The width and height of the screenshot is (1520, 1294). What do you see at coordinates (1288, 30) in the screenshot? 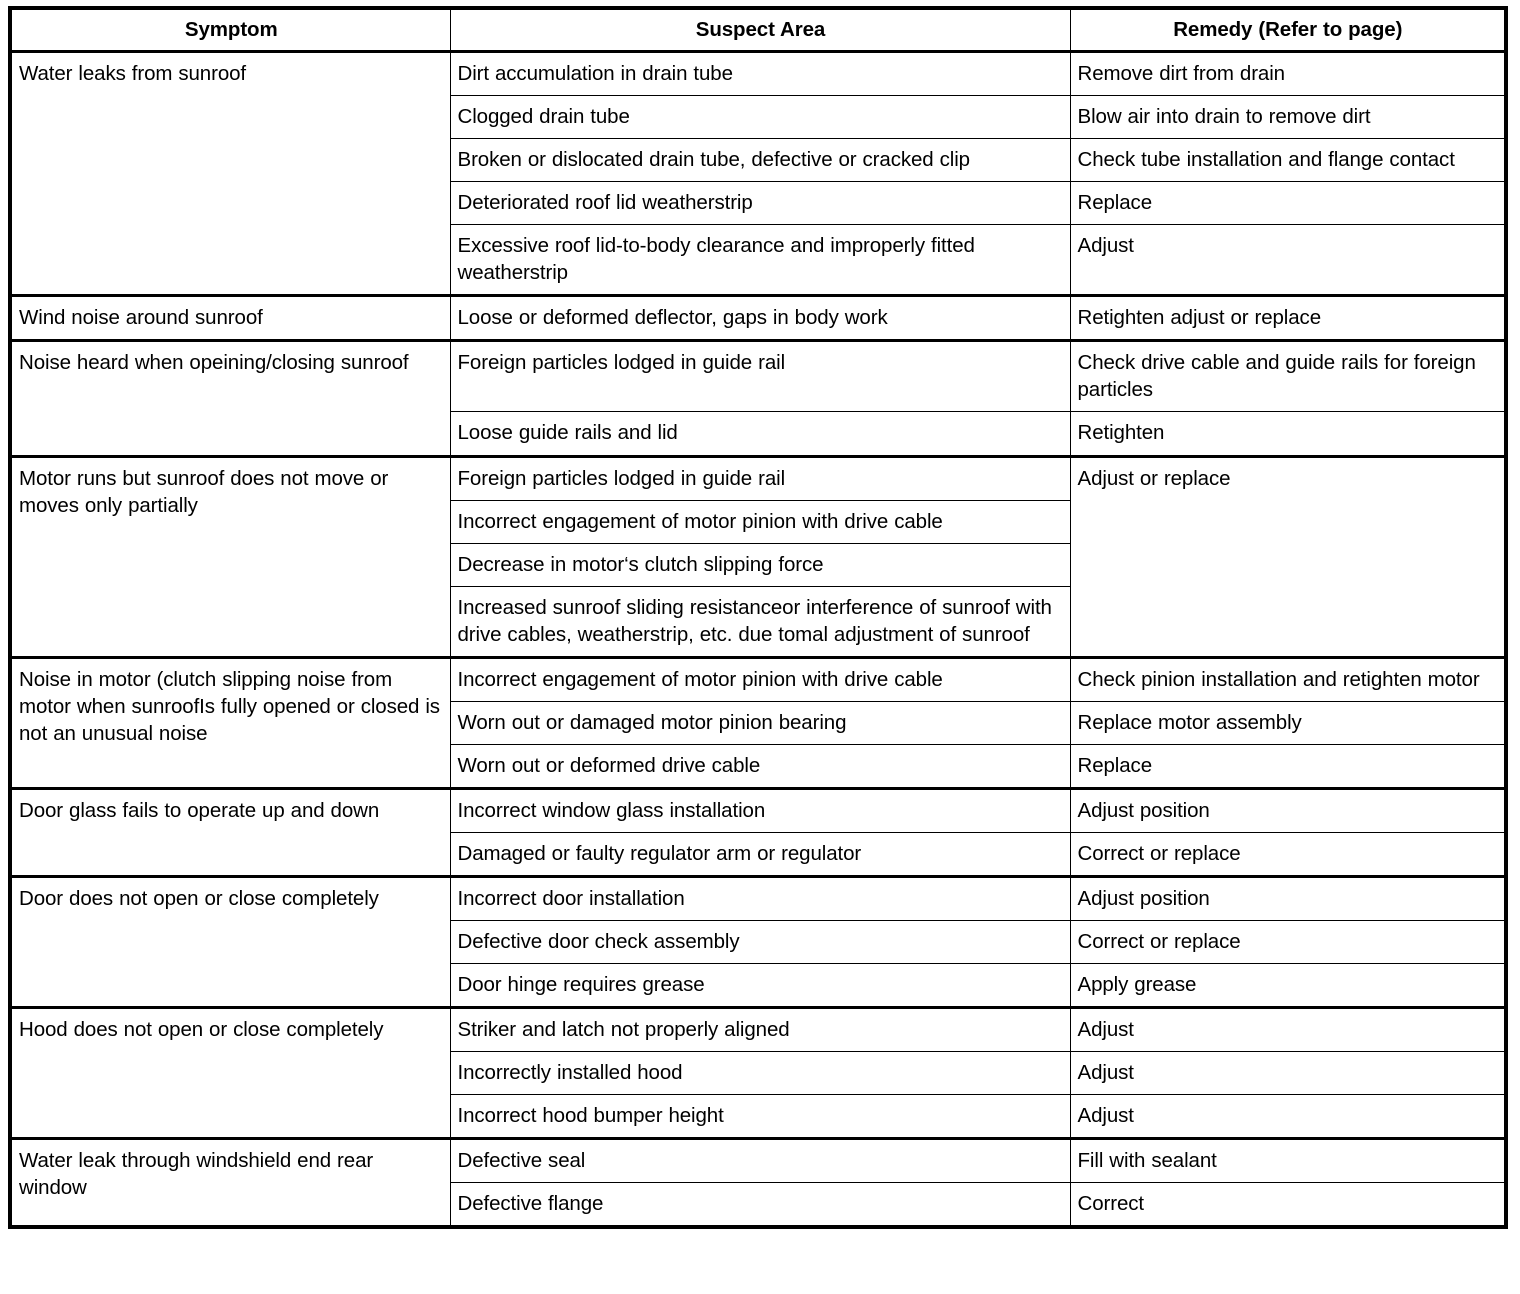
I see `column-header-remedy: Remedy (Refer to page)` at bounding box center [1288, 30].